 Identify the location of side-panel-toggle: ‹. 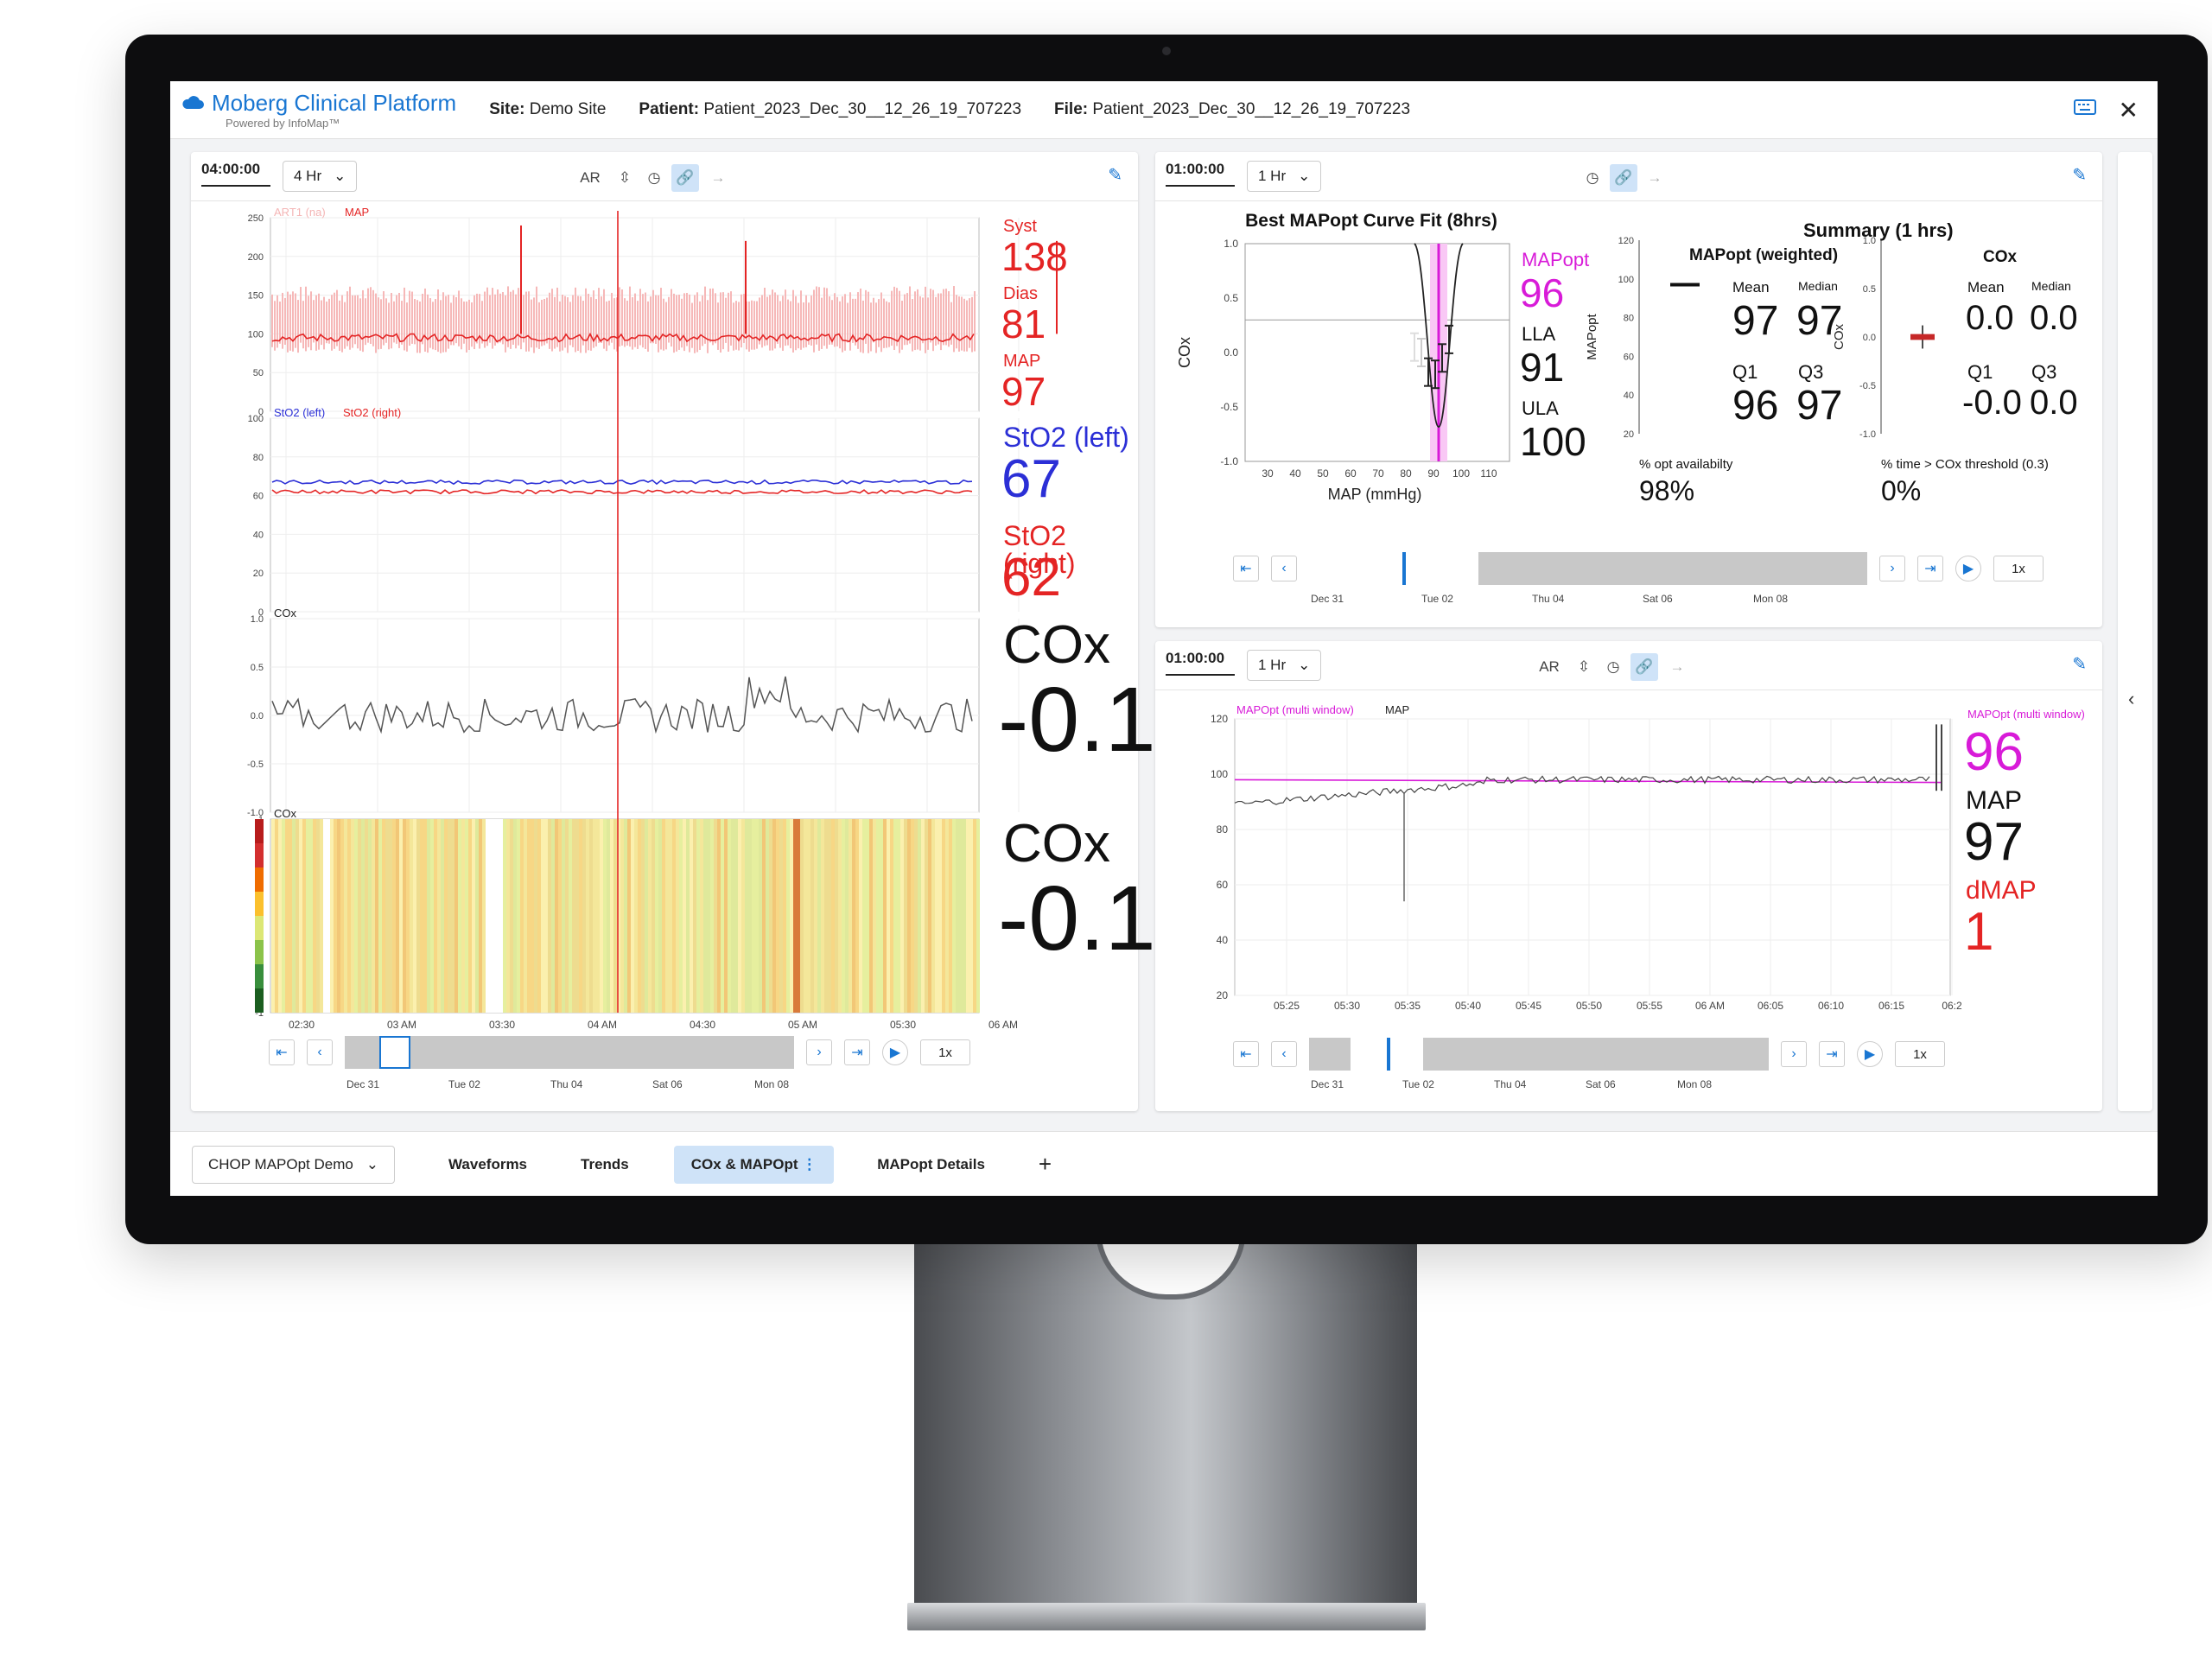
(2135, 631).